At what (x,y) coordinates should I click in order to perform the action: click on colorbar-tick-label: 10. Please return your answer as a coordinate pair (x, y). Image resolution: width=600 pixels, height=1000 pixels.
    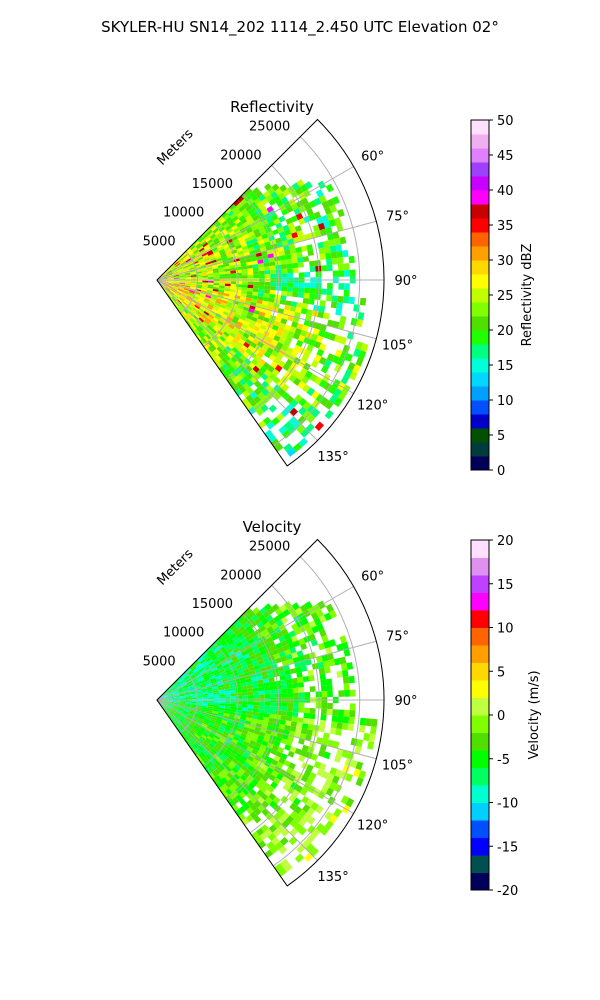
    Looking at the image, I should click on (505, 629).